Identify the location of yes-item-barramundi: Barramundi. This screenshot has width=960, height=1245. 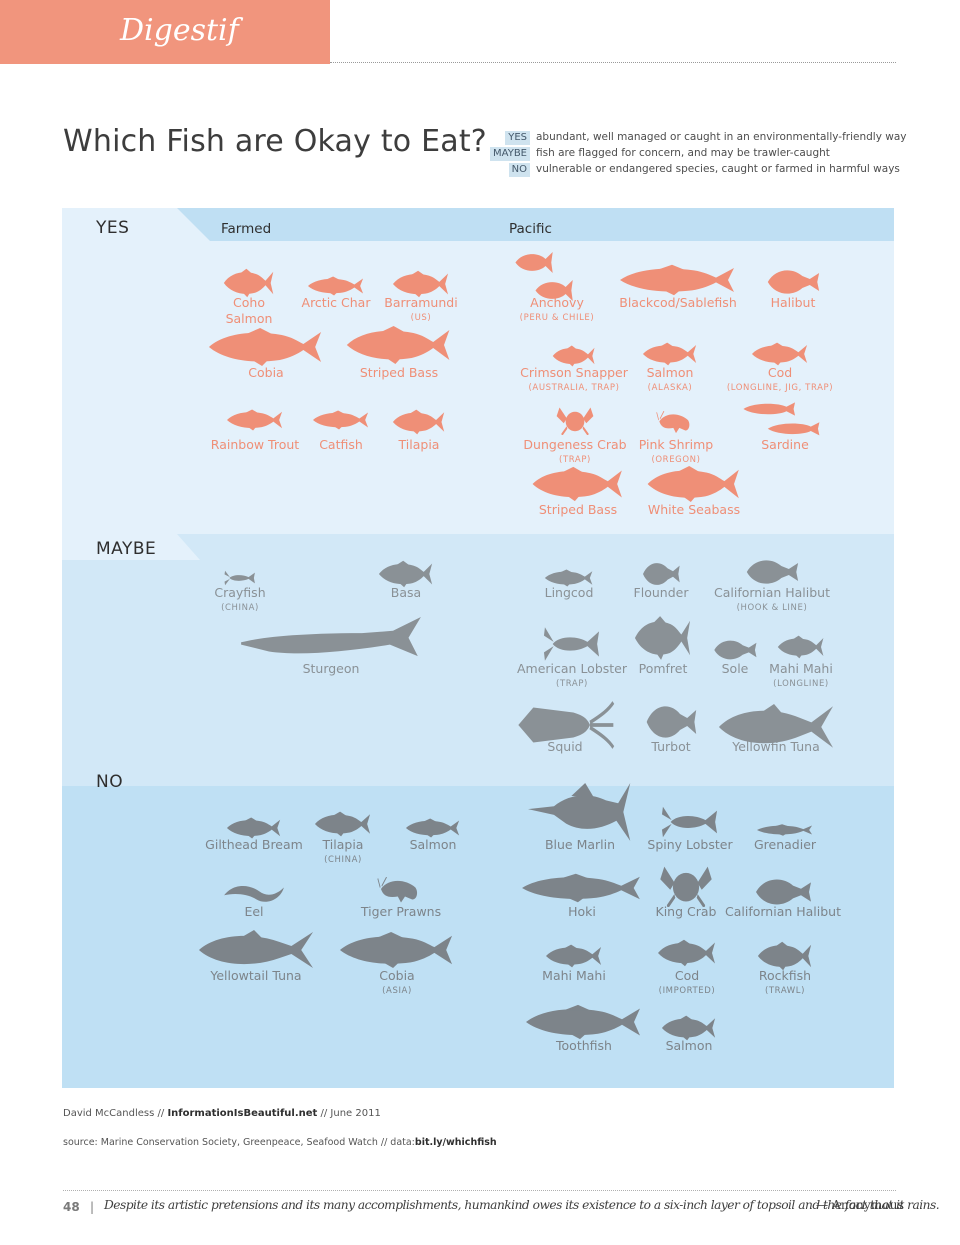
(421, 302).